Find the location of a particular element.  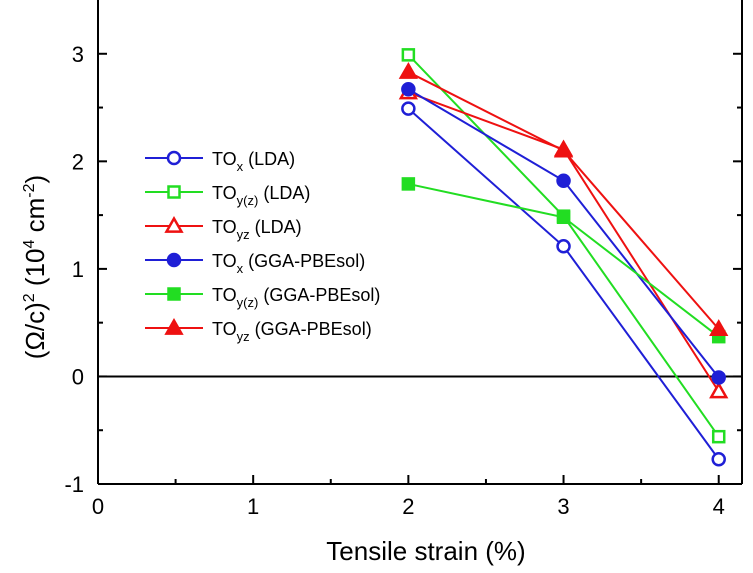

data-point-s3-p2 is located at coordinates (718, 377).